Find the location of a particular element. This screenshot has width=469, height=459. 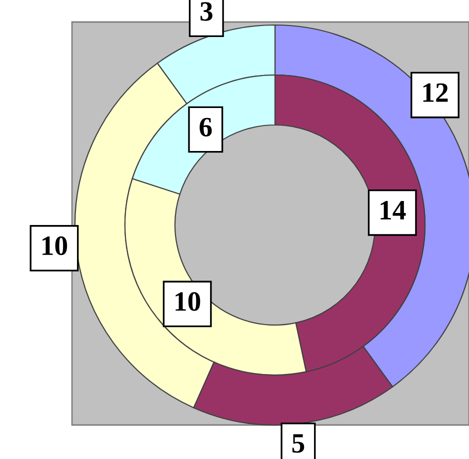

data-label: 14 is located at coordinates (393, 210).